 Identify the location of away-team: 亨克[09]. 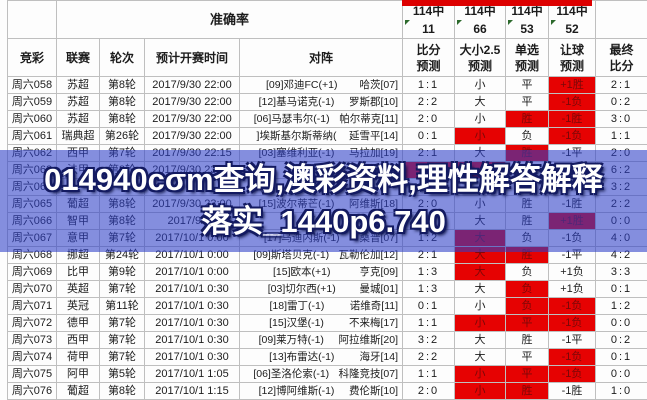
(379, 272).